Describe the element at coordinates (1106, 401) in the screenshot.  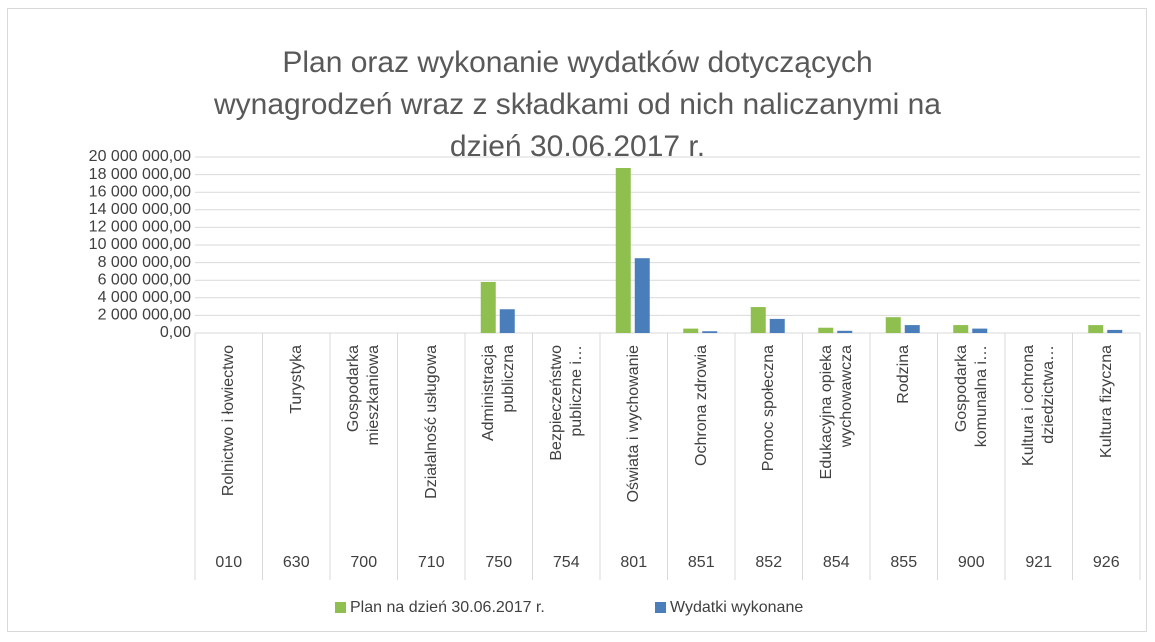
I see `x-tick-label: Kultura fizyczna` at that location.